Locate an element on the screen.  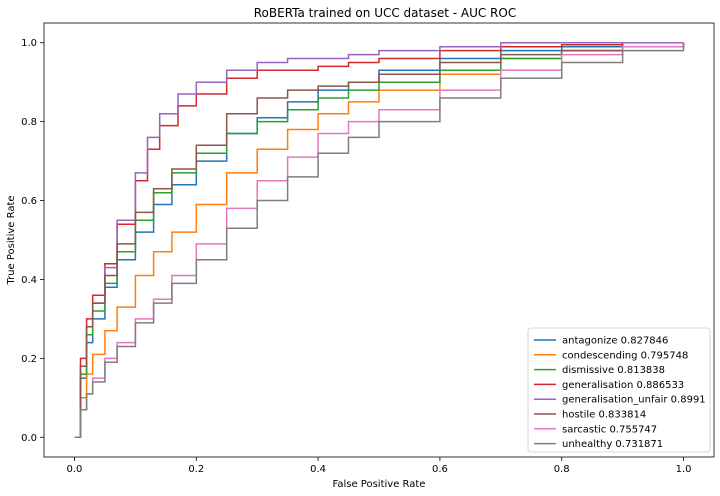
y-tick-label: 0.2 is located at coordinates (29, 359).